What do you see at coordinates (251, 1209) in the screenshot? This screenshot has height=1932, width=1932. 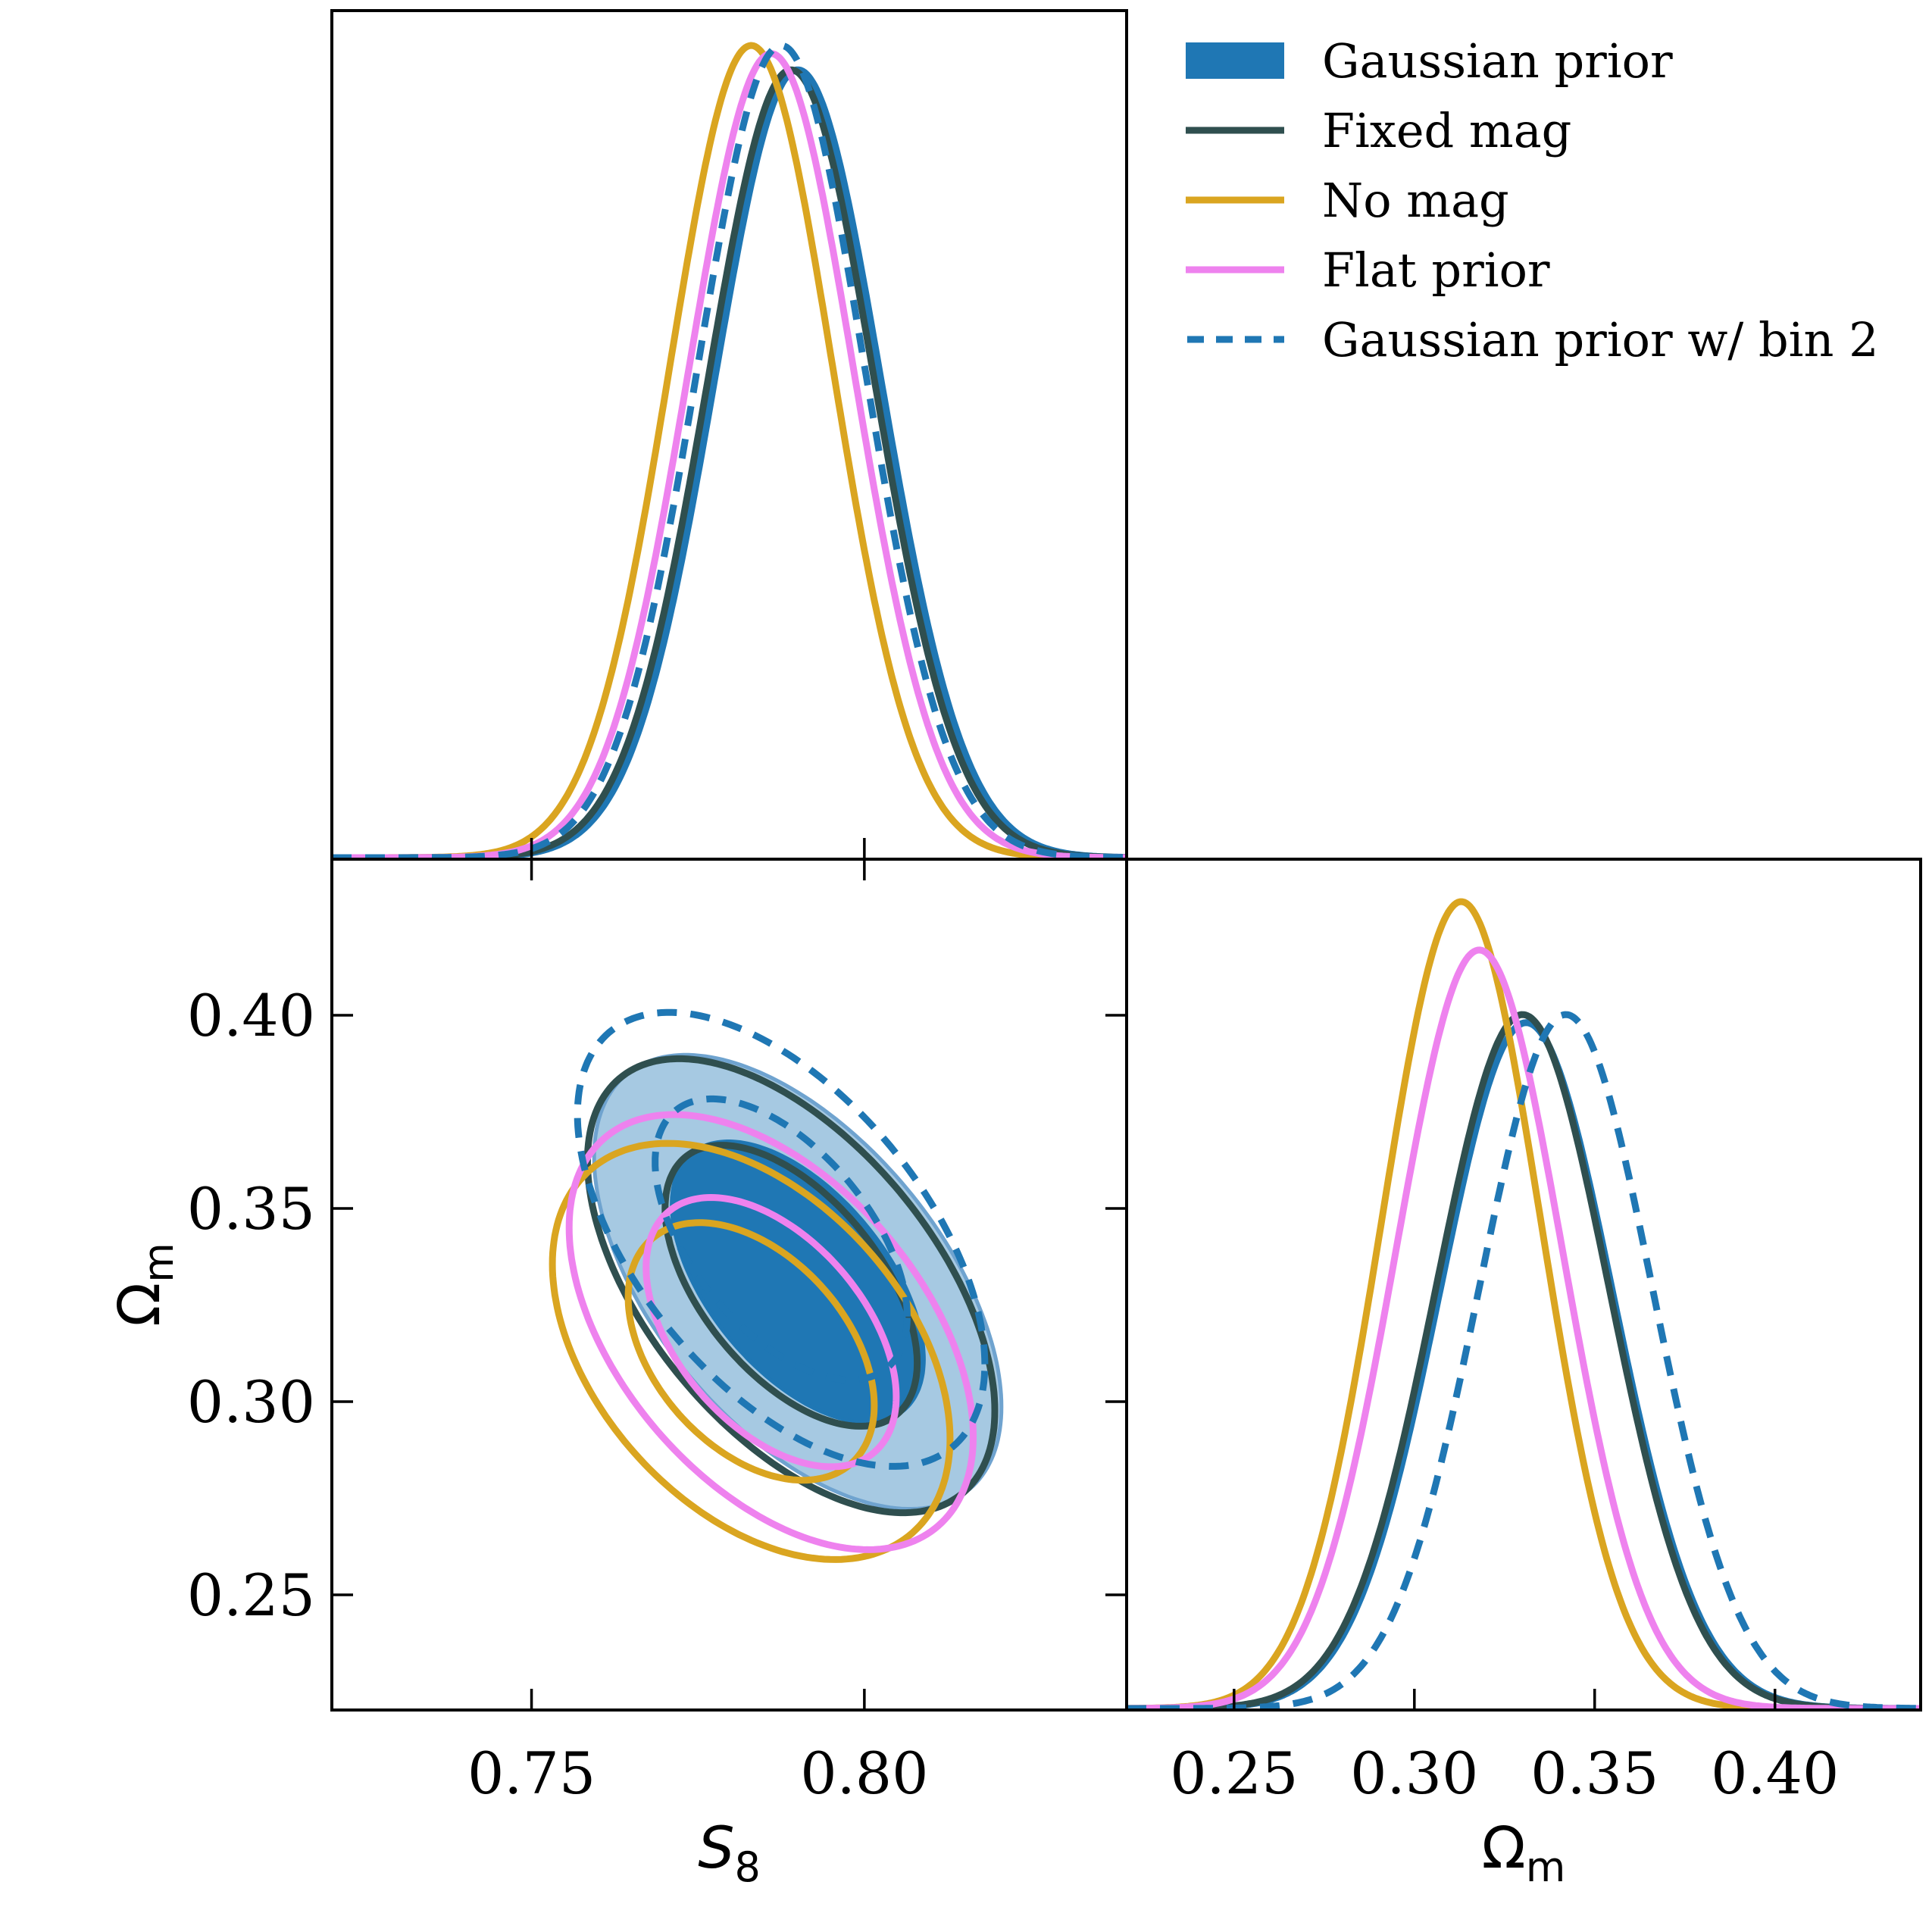 I see `tick-label-omegam-y: 0.35` at bounding box center [251, 1209].